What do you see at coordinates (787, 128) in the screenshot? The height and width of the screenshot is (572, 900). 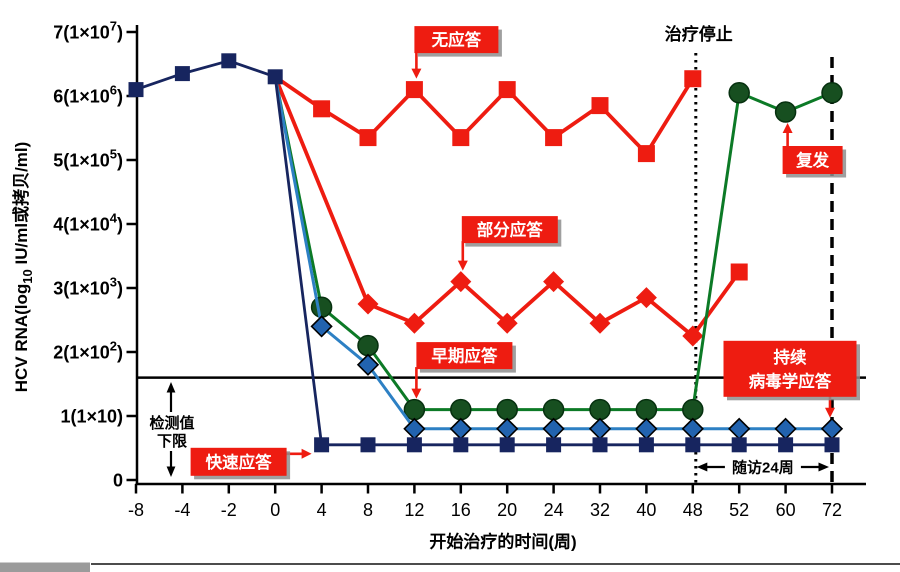 I see `arrow-up-icon` at bounding box center [787, 128].